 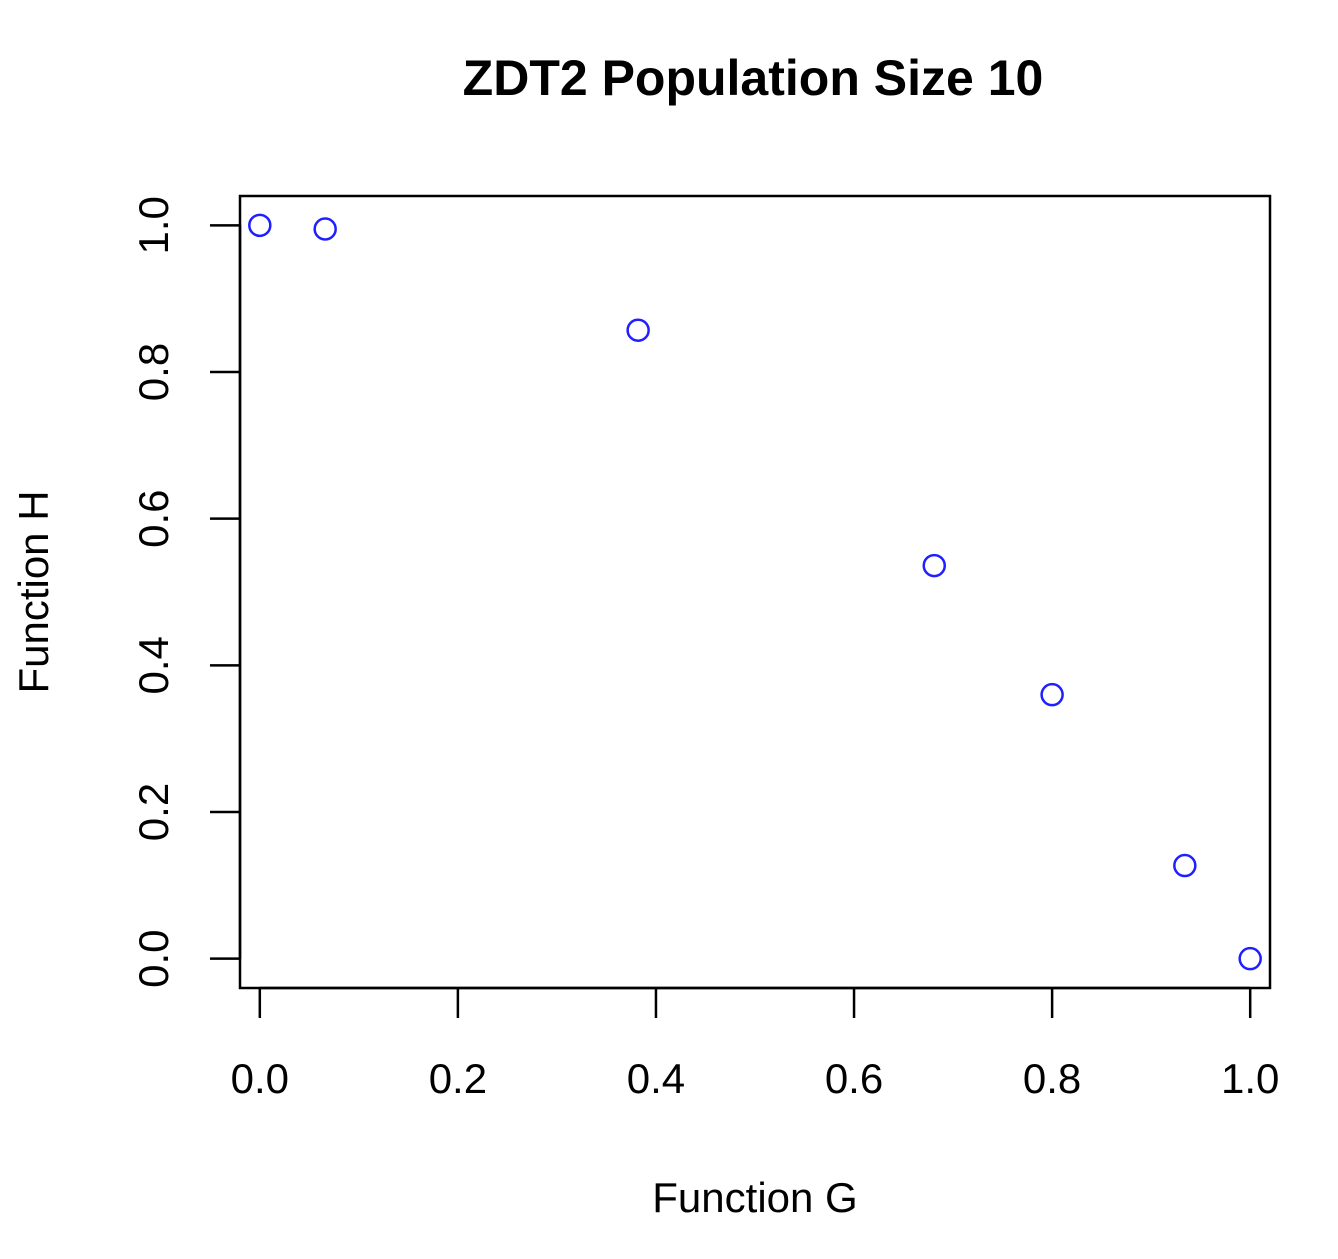 What do you see at coordinates (458, 1078) in the screenshot?
I see `x-tick-label: 0.2` at bounding box center [458, 1078].